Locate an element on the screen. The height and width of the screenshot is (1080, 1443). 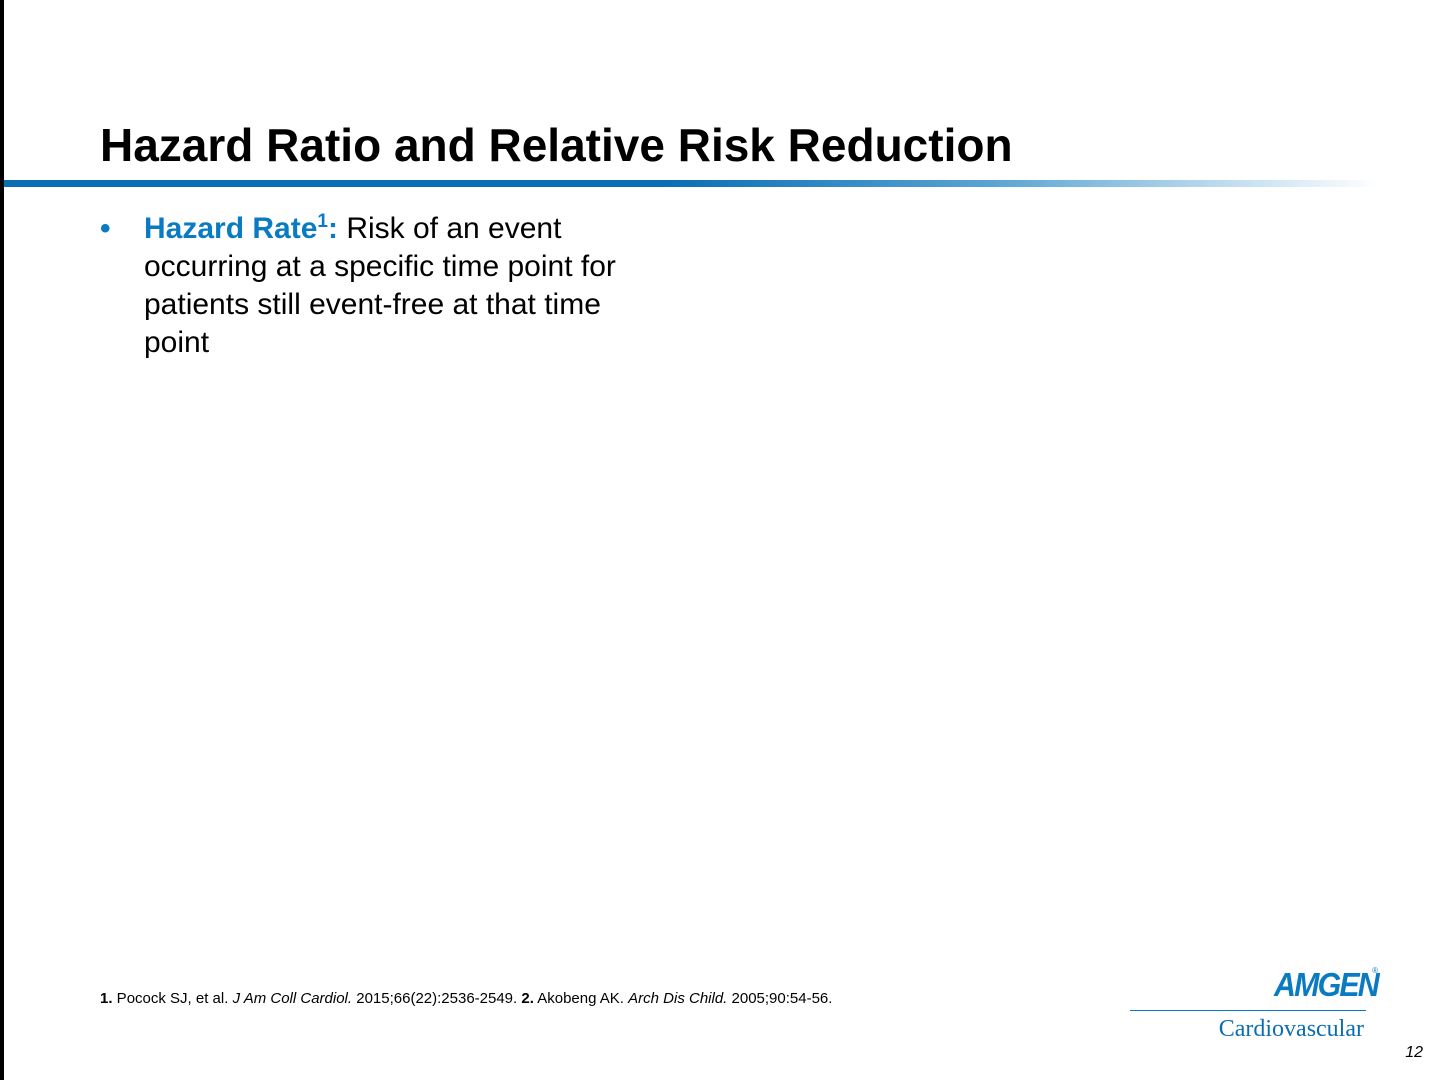
ref2-journal: Arch Dis Child. is located at coordinates (678, 998).